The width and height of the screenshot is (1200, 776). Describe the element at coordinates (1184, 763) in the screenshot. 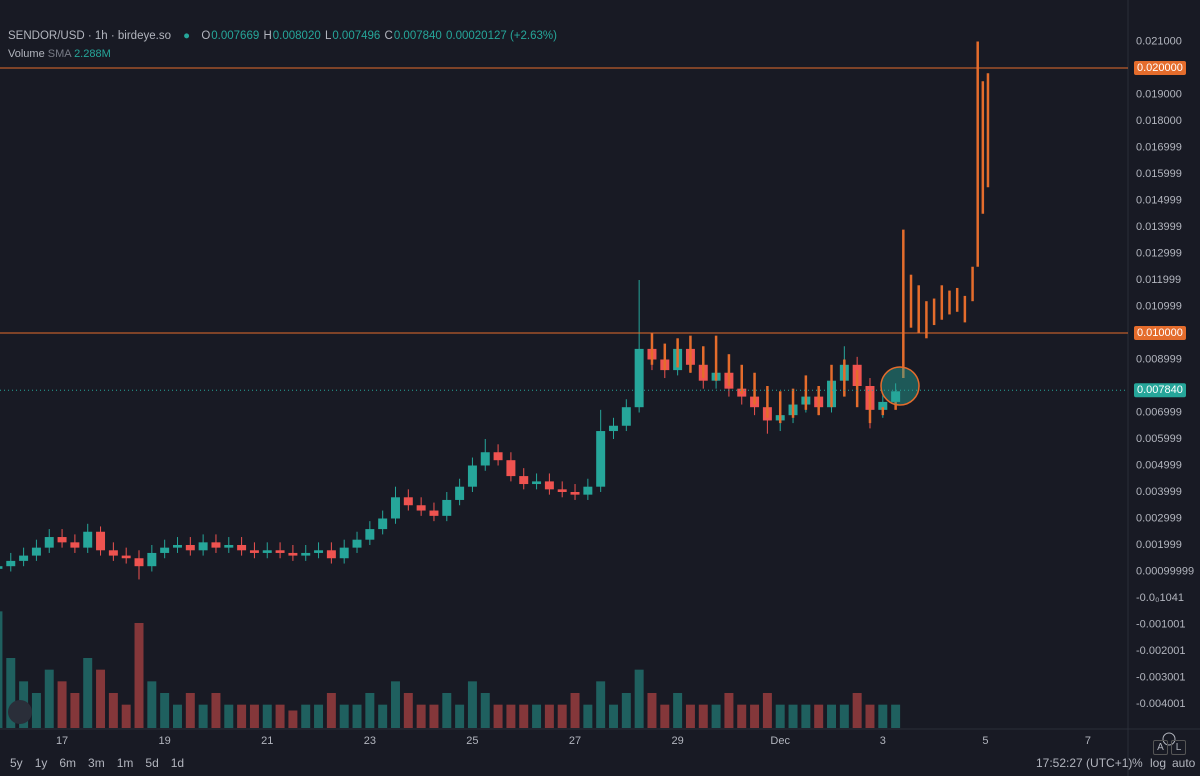

I see `auto: auto` at that location.